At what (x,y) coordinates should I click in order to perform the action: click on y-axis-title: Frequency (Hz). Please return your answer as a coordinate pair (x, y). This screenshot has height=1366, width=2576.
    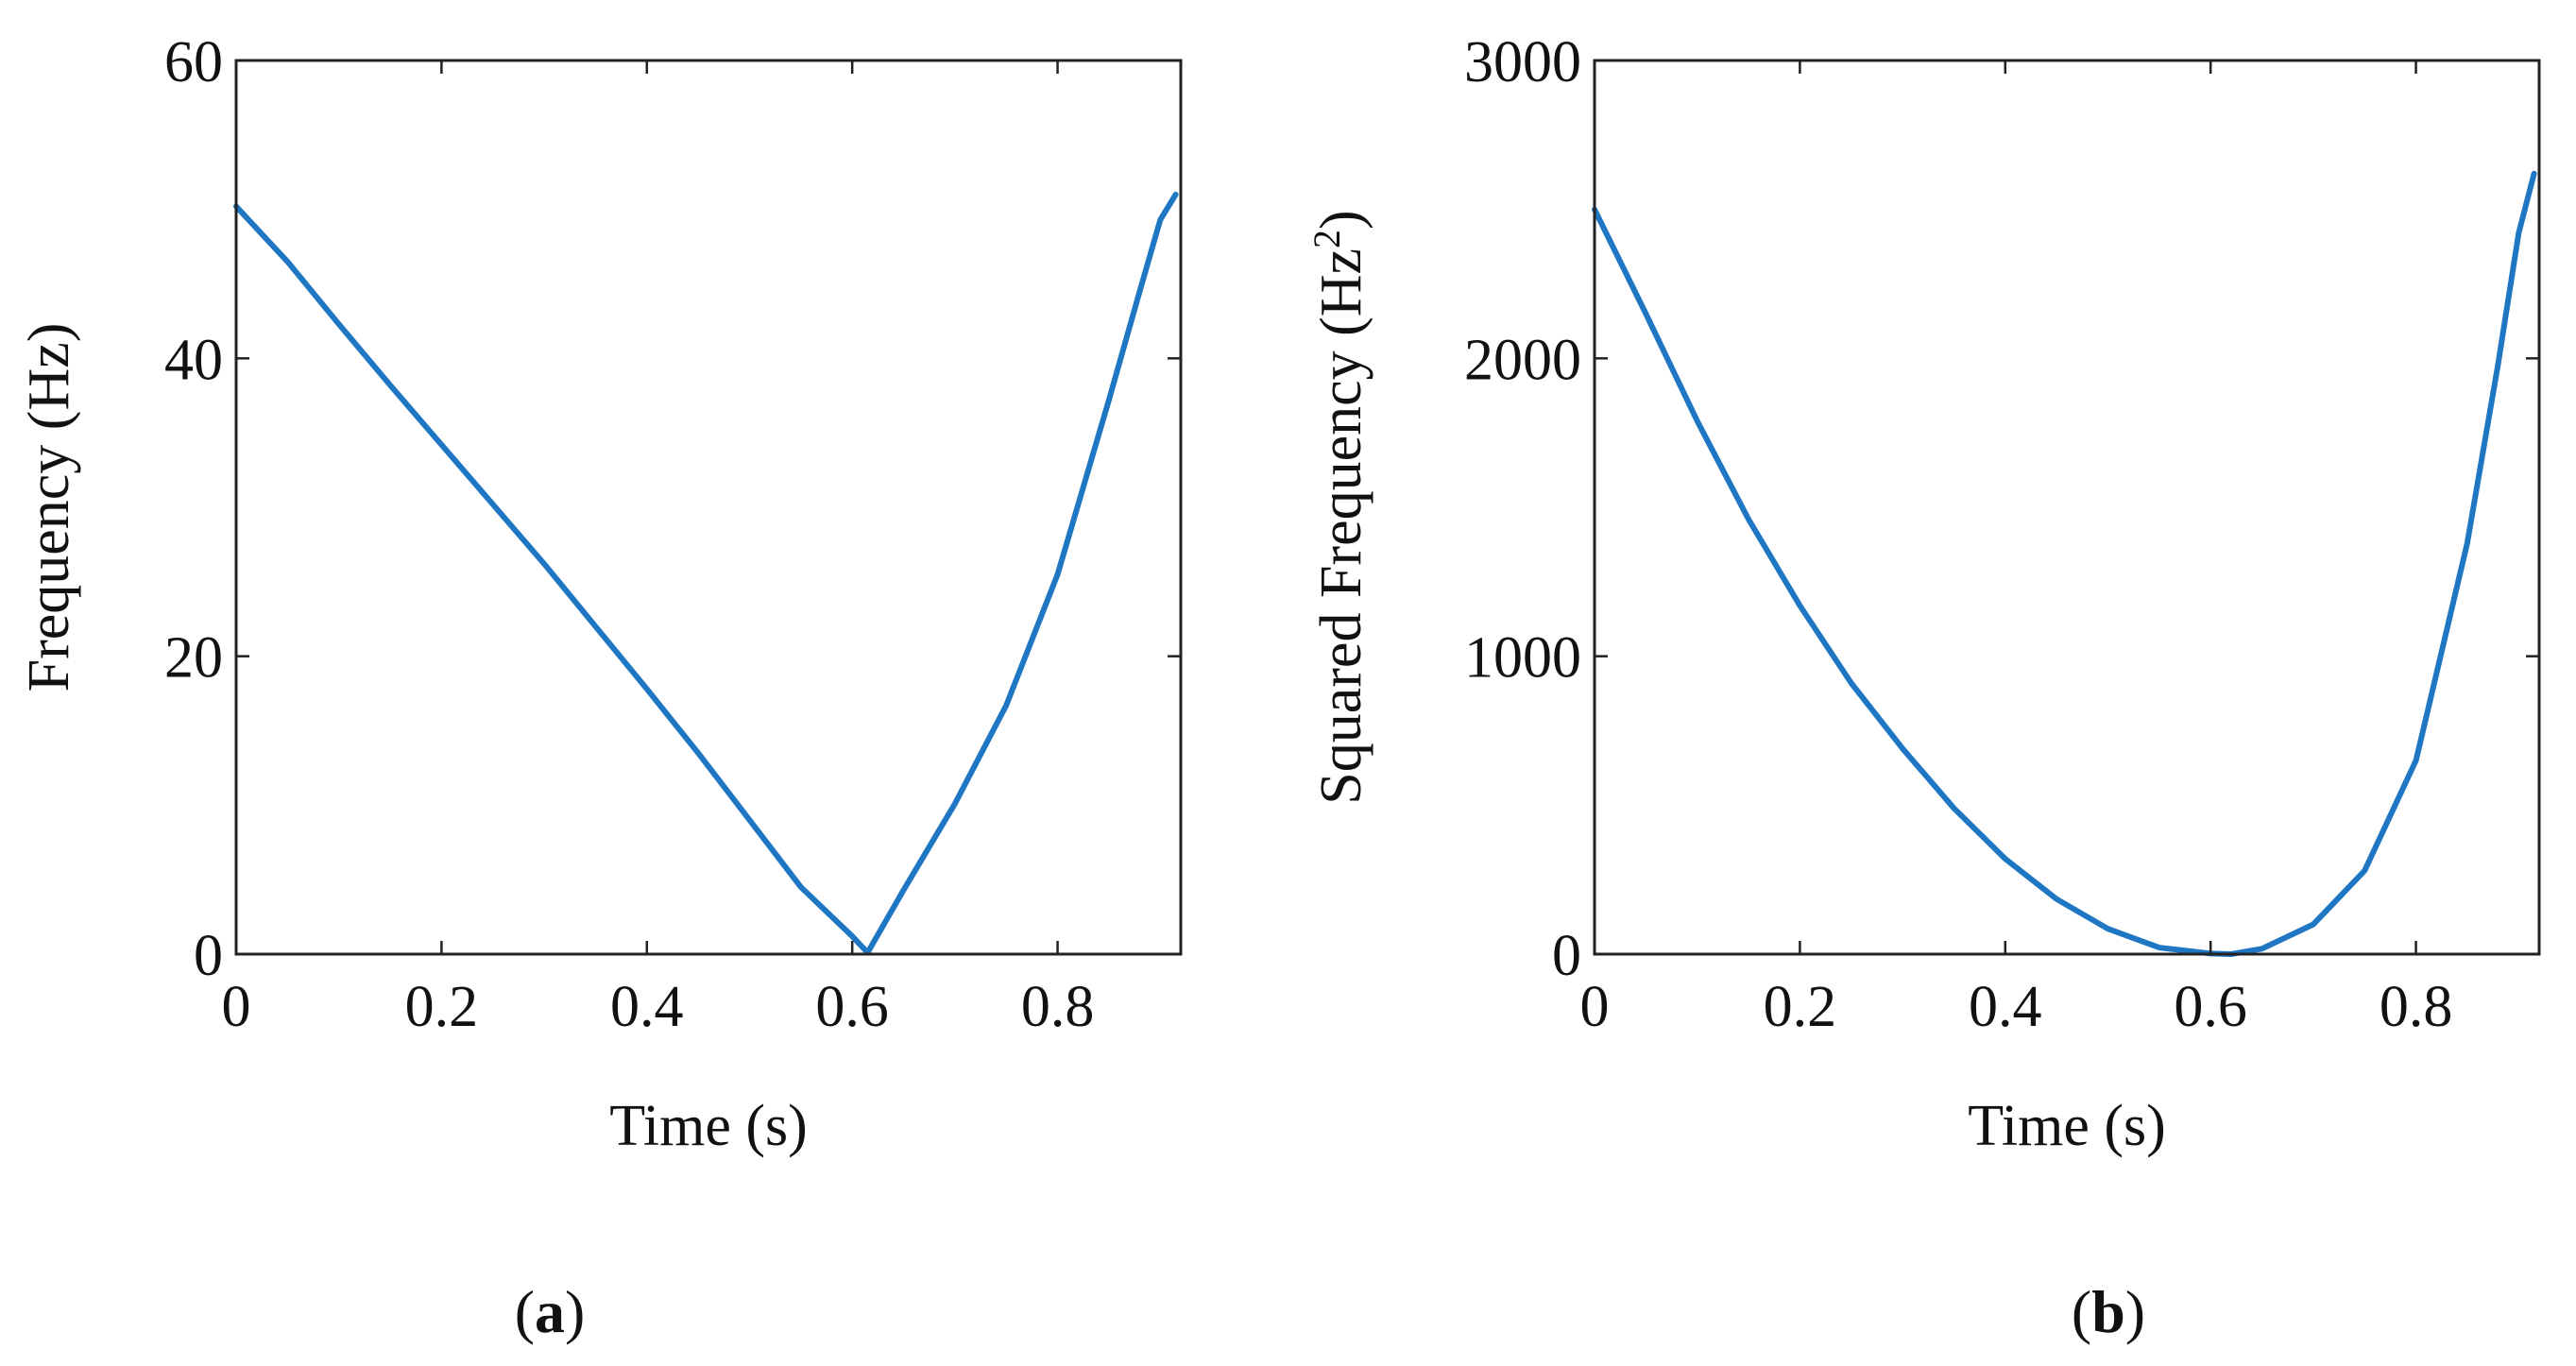
    Looking at the image, I should click on (49, 507).